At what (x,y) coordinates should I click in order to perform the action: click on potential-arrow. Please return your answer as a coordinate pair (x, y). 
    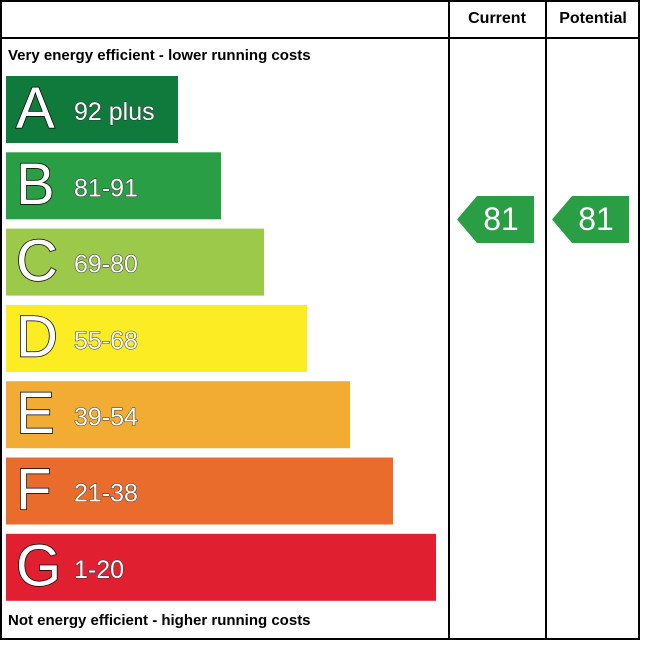
    Looking at the image, I should click on (590, 219).